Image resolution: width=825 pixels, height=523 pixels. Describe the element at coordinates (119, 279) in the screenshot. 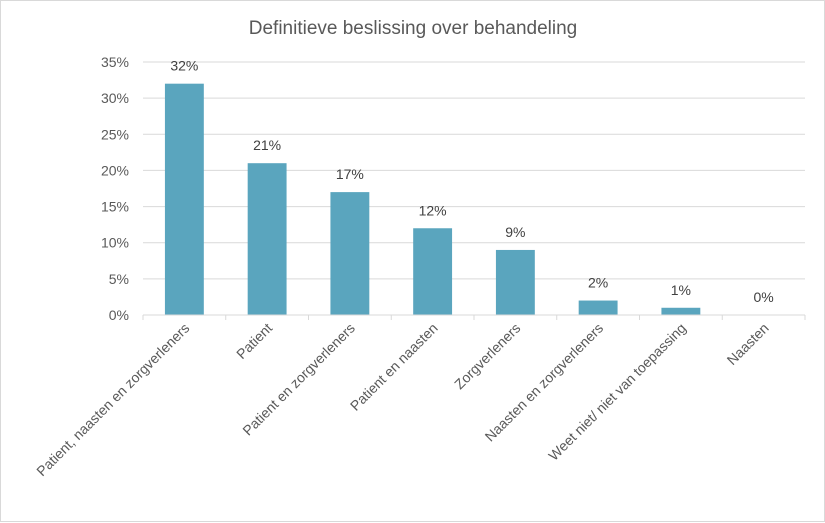

I see `y-tick-label: 5%` at that location.